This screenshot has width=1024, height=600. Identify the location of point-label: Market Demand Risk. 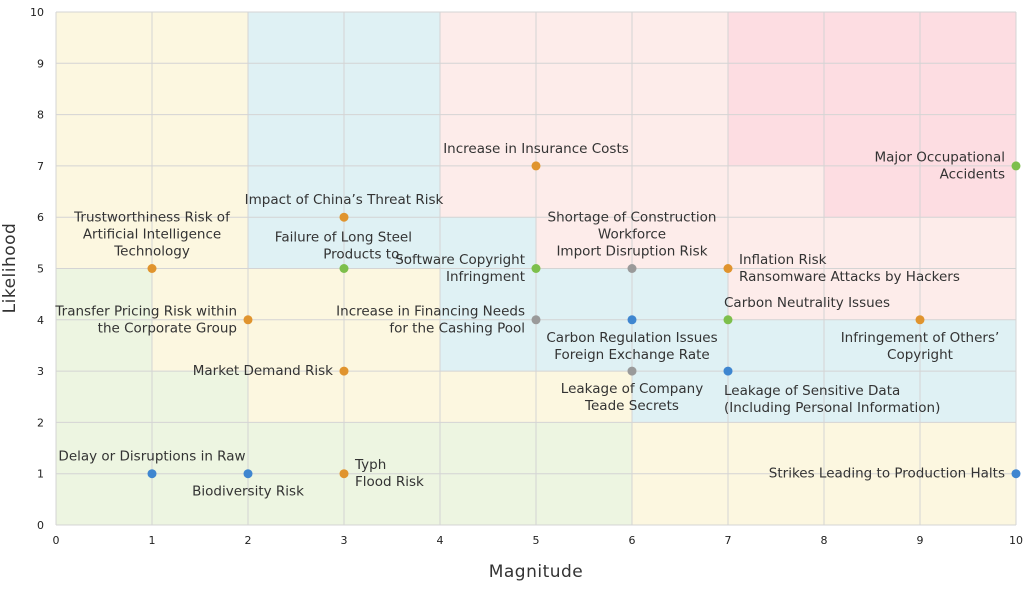
(263, 371).